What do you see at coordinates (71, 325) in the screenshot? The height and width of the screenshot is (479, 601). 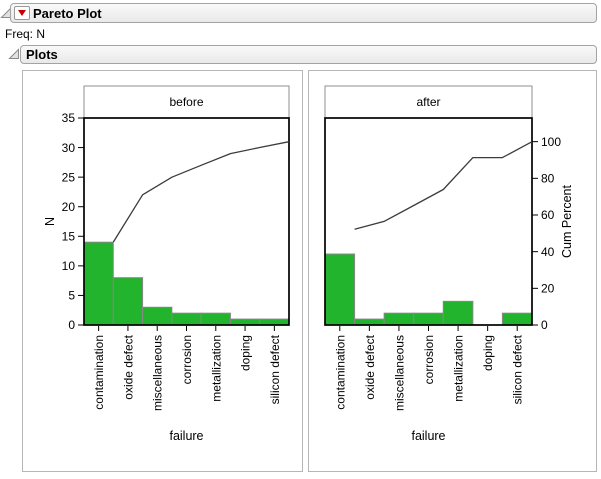 I see `y-tick-label: 0` at bounding box center [71, 325].